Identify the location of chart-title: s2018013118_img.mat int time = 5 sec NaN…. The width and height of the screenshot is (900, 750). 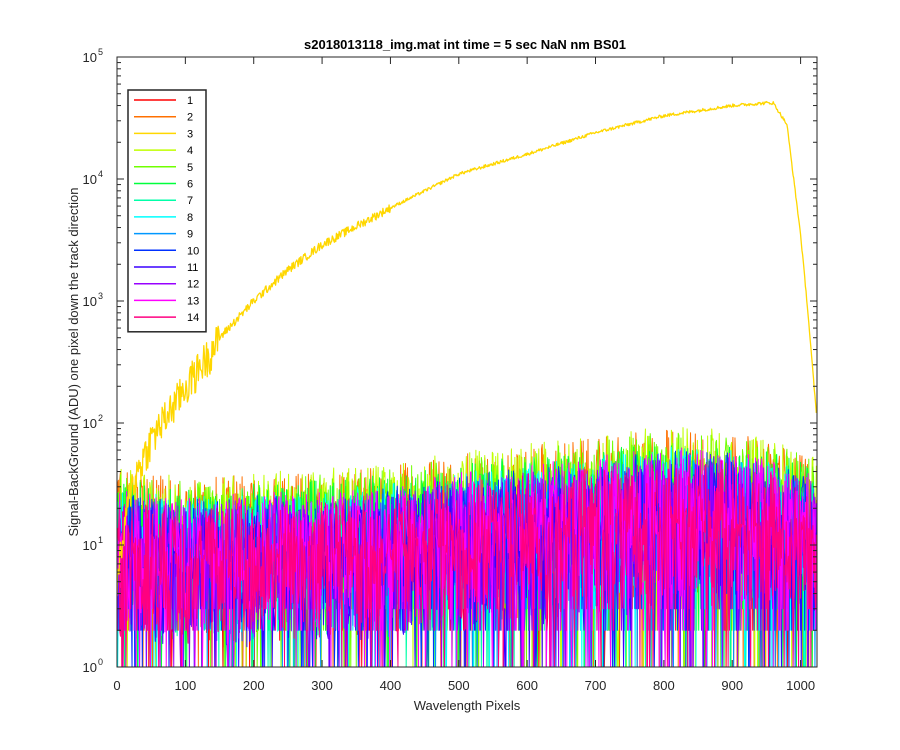
(465, 44).